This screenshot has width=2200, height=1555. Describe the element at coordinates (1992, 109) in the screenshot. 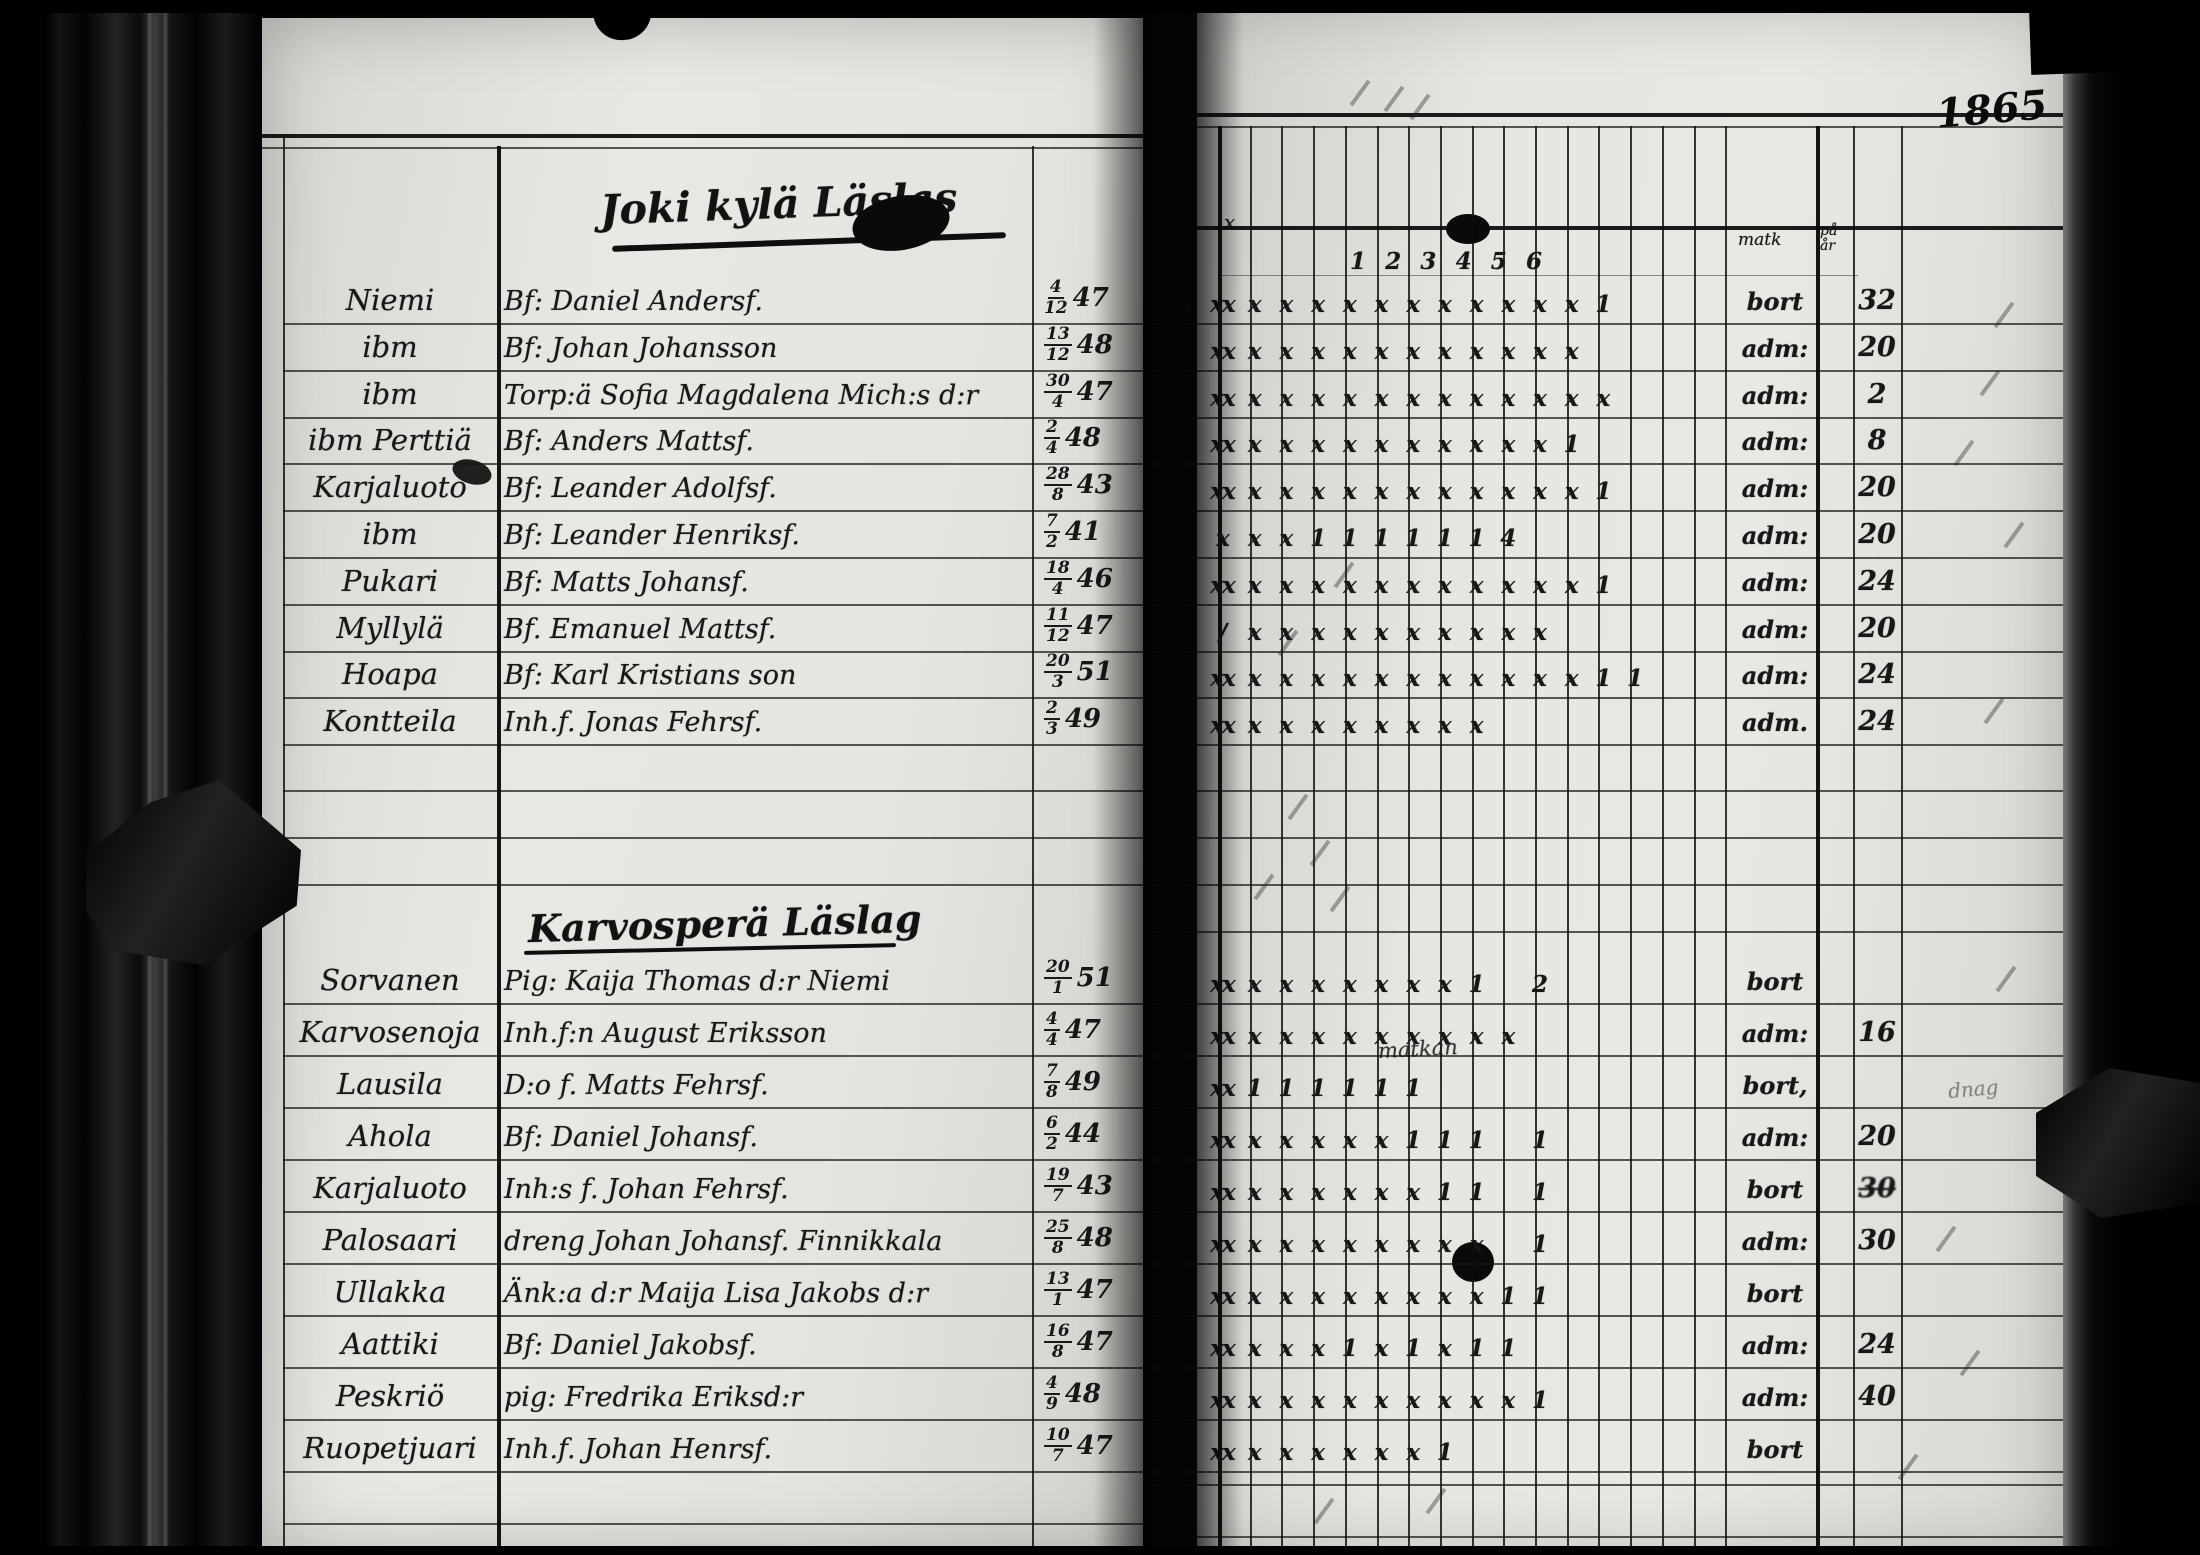

I see `year-label: 1865` at that location.